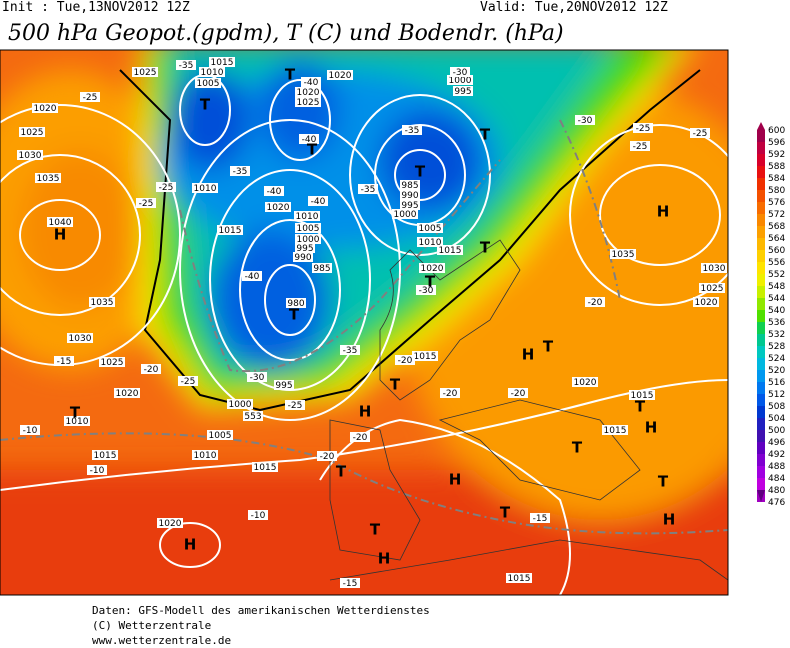  What do you see at coordinates (776, 263) in the screenshot?
I see `colorbar-label: 556` at bounding box center [776, 263].